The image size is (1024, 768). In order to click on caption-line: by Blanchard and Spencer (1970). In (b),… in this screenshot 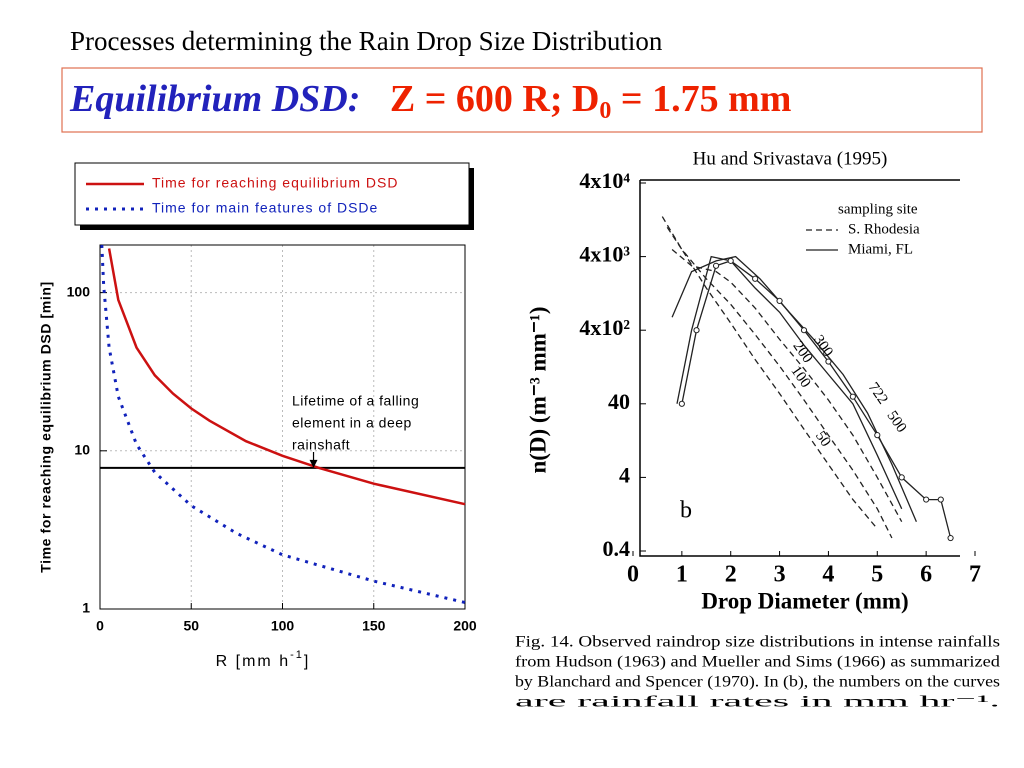, I will do `click(757, 682)`.